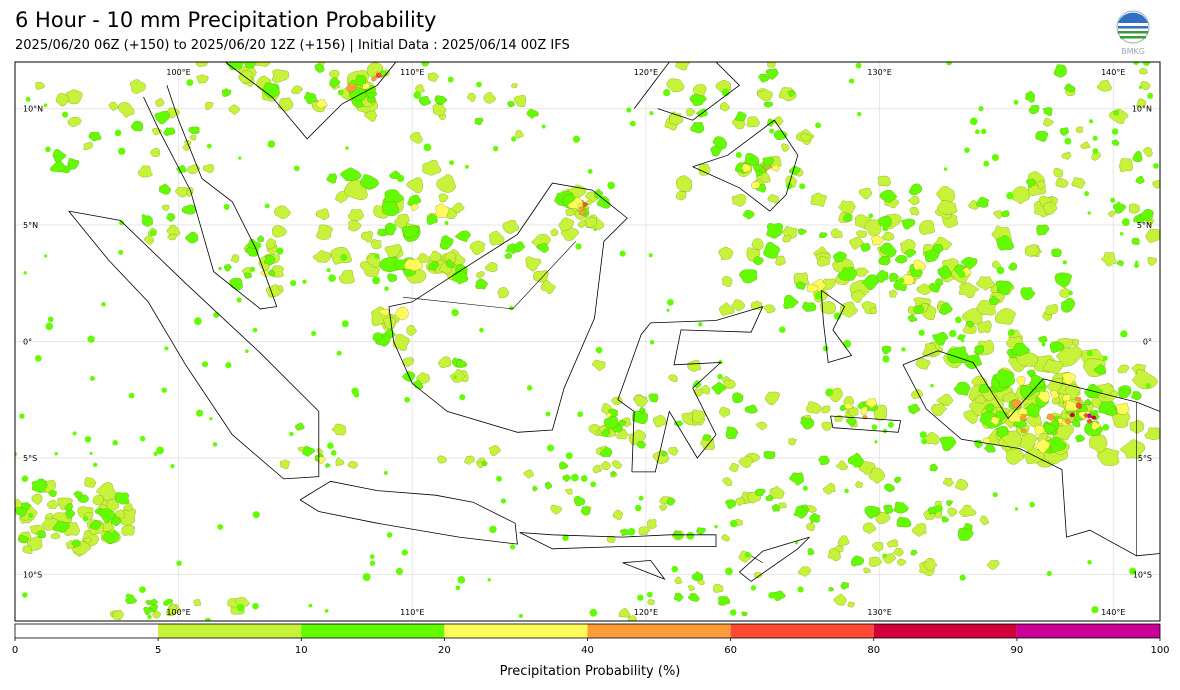 The height and width of the screenshot is (690, 1180). I want to click on lat-tick-label: 10°N, so click(33, 109).